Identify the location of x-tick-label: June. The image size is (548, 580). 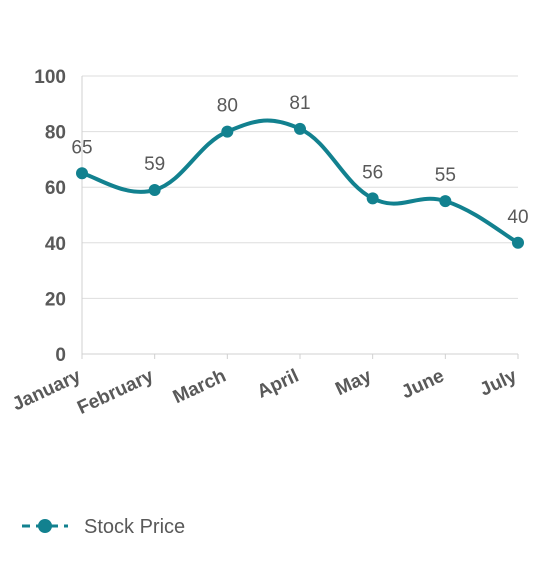
(422, 384).